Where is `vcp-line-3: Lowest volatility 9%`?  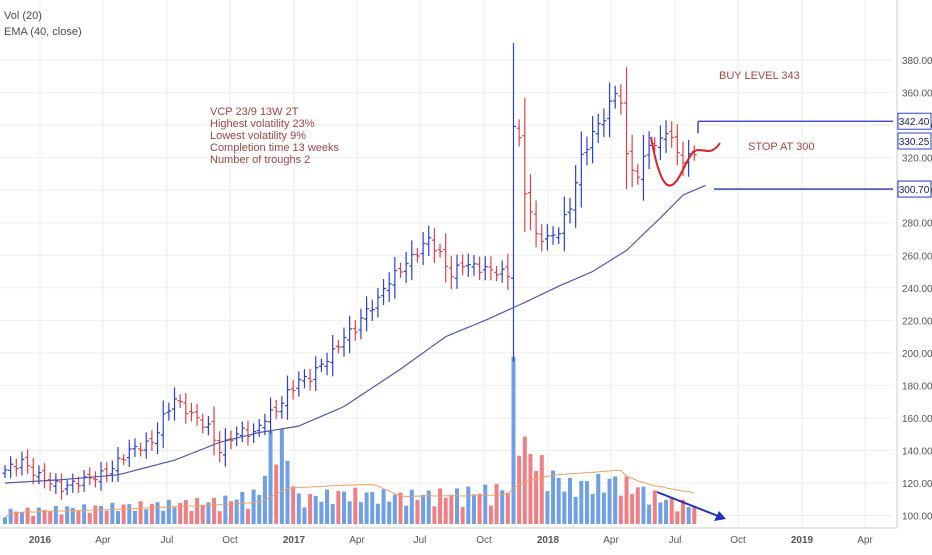
vcp-line-3: Lowest volatility 9% is located at coordinates (258, 136).